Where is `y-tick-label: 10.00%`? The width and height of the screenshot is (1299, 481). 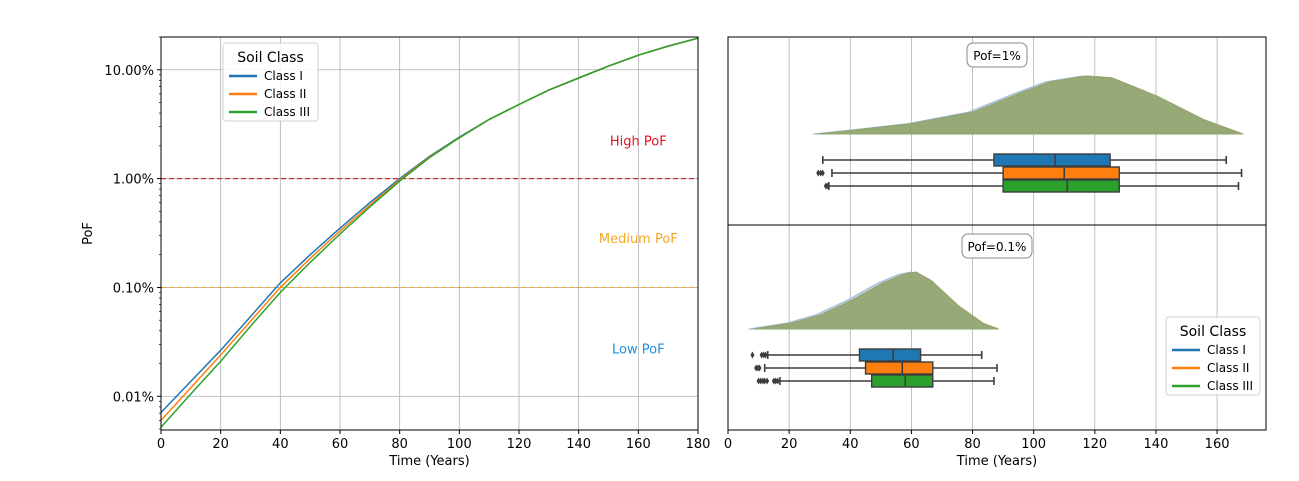 y-tick-label: 10.00% is located at coordinates (129, 71).